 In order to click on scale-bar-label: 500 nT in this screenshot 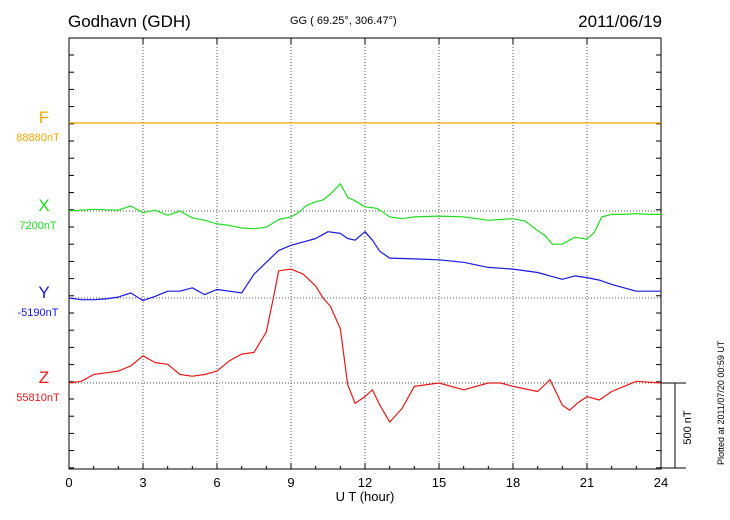, I will do `click(688, 427)`.